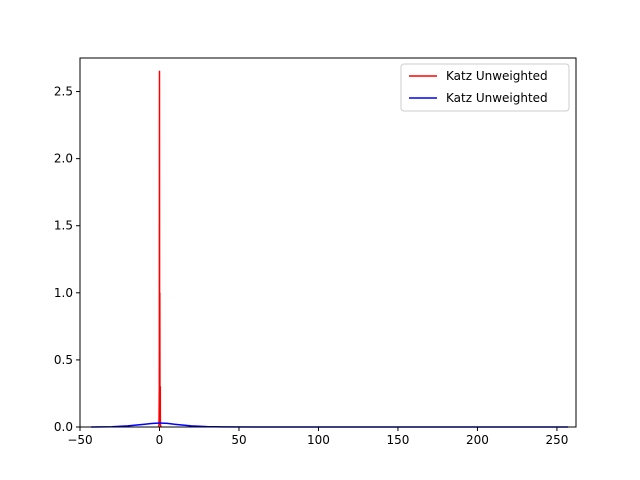  Describe the element at coordinates (63, 293) in the screenshot. I see `y-tick-label: 1.0` at that location.